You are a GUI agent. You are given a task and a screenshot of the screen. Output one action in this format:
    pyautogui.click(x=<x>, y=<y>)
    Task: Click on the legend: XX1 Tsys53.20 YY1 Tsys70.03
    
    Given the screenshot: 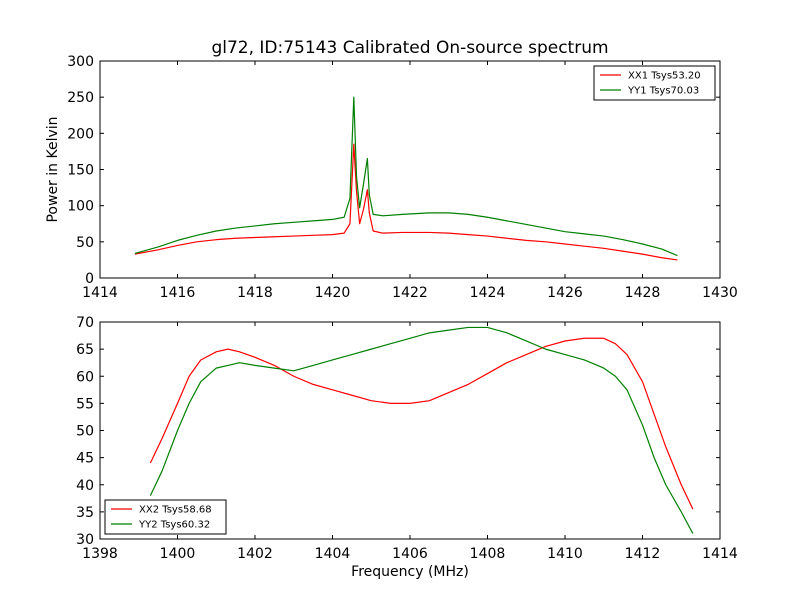 What is the action you would take?
    pyautogui.click(x=654, y=83)
    